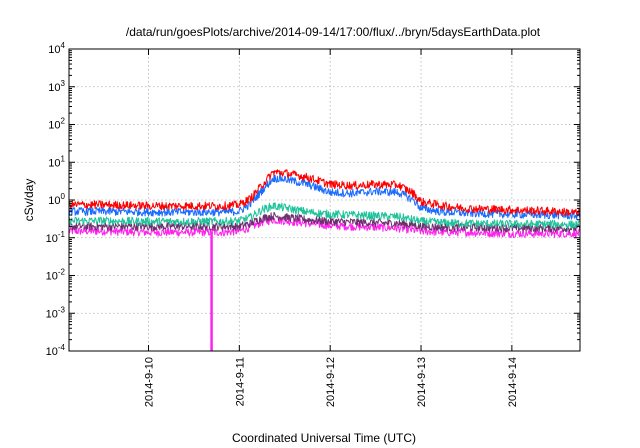 This screenshot has width=640, height=448. Describe the element at coordinates (29, 200) in the screenshot. I see `y-axis-label: cSv/day` at that location.